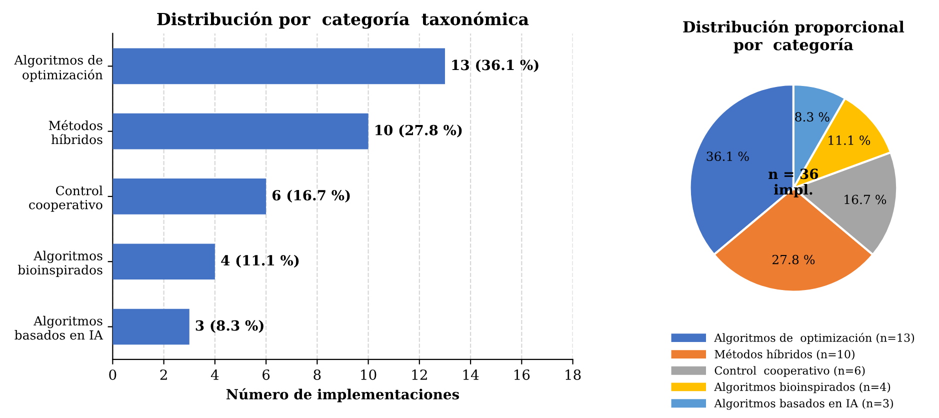  I want to click on y-tick-label: Control cooperativo, so click(66, 199).